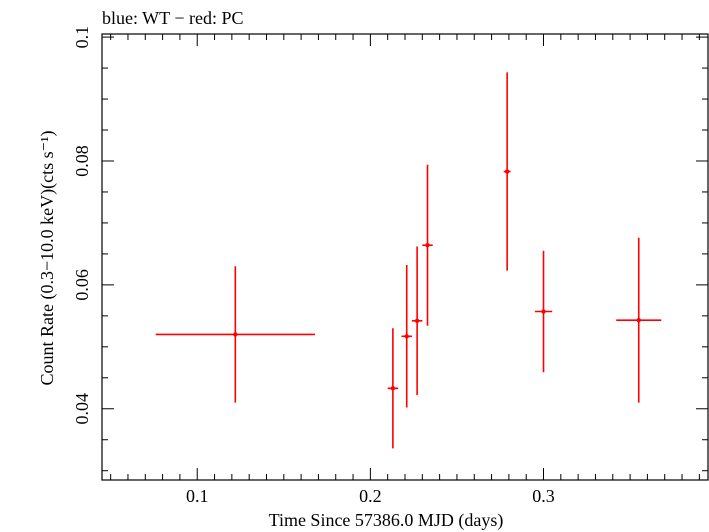  What do you see at coordinates (82, 285) in the screenshot?
I see `y-tick-label: 0.06` at bounding box center [82, 285].